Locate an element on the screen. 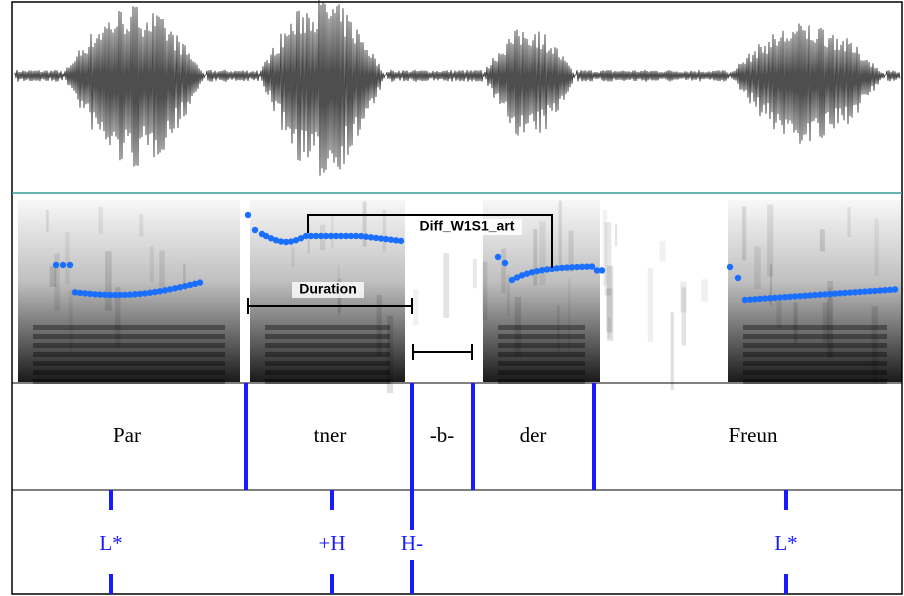 Image resolution: width=904 pixels, height=596 pixels. pitch-track is located at coordinates (475, 257).